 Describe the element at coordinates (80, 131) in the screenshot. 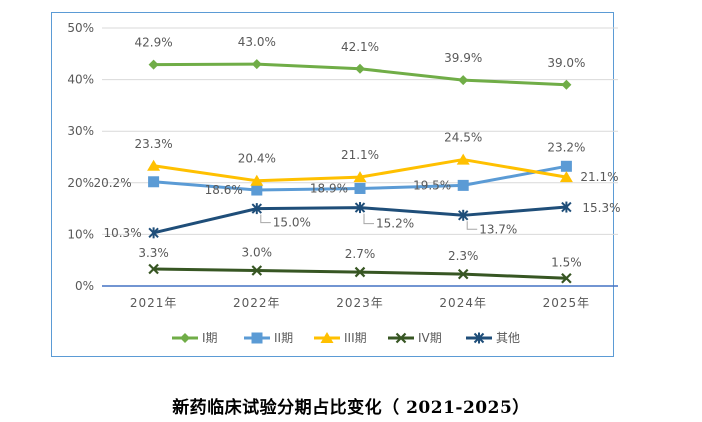

I see `y-tick-label: 30%` at that location.